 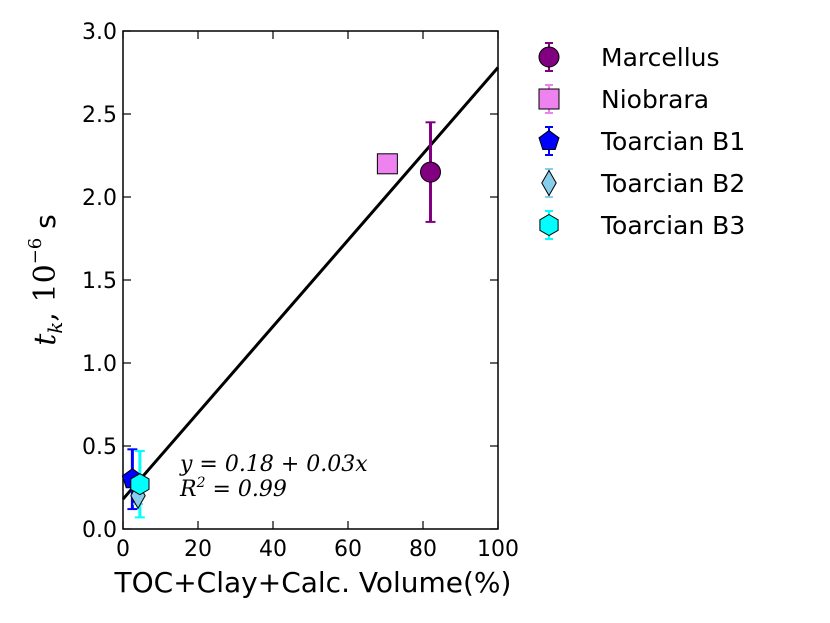 I want to click on y-axis-base: 10, so click(x=45, y=283).